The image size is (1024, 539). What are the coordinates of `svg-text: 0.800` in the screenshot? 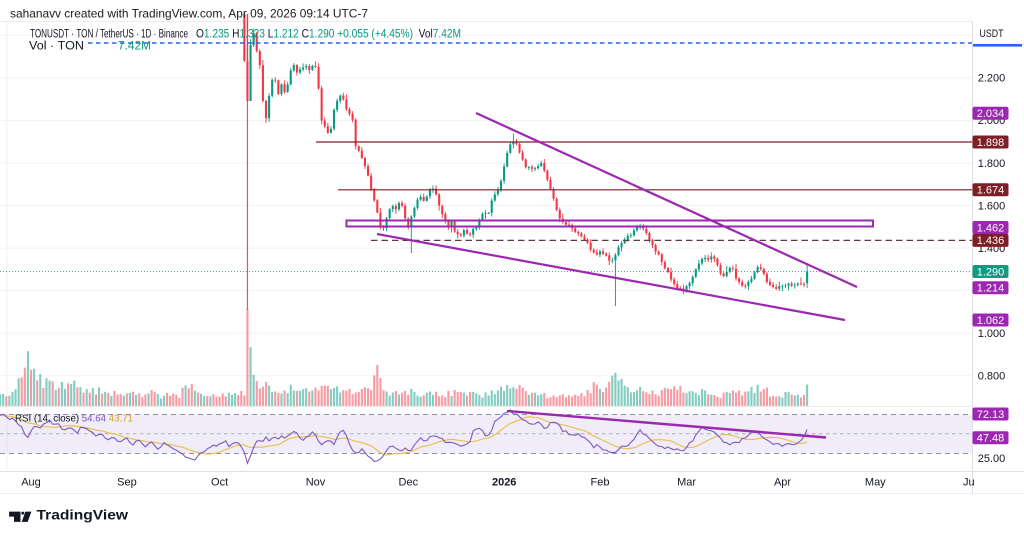 It's located at (992, 377).